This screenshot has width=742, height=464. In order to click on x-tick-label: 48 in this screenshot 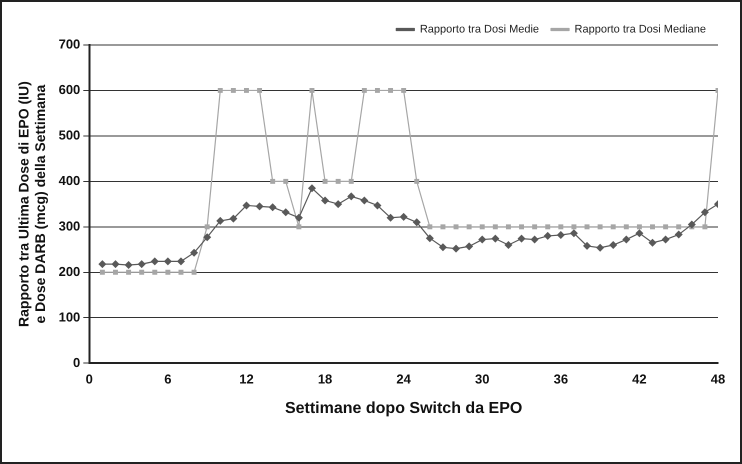, I will do `click(718, 379)`.